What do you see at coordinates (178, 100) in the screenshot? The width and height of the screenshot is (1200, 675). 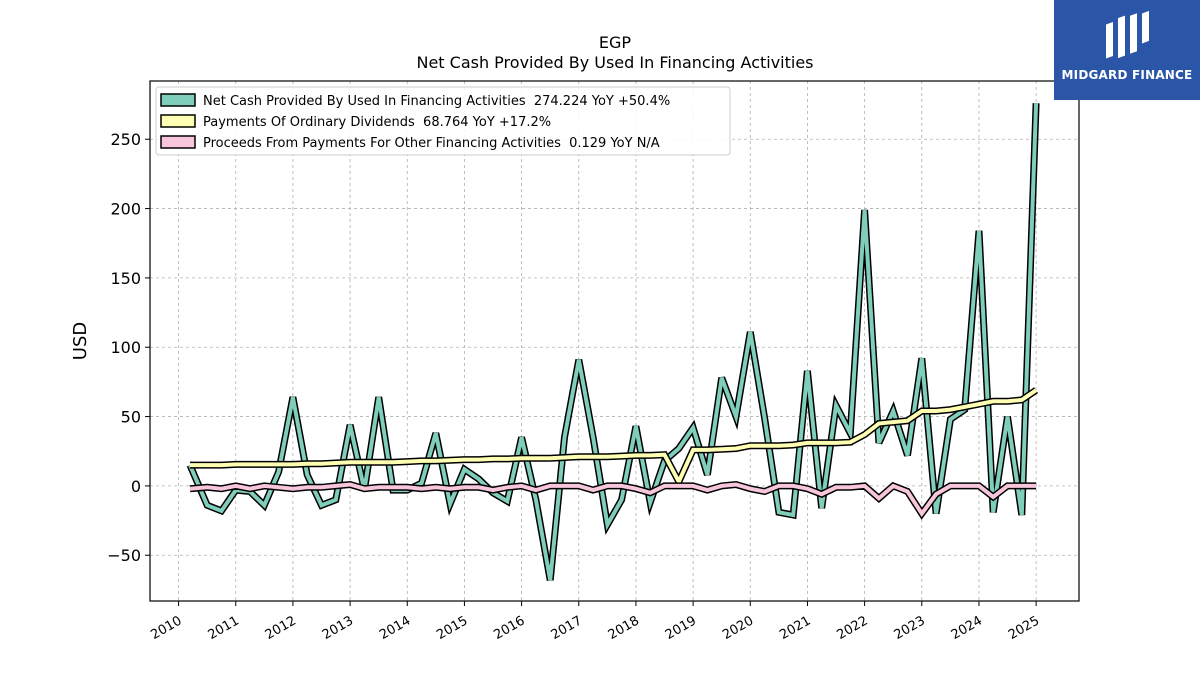 I see `legend-swatch-net-cash` at bounding box center [178, 100].